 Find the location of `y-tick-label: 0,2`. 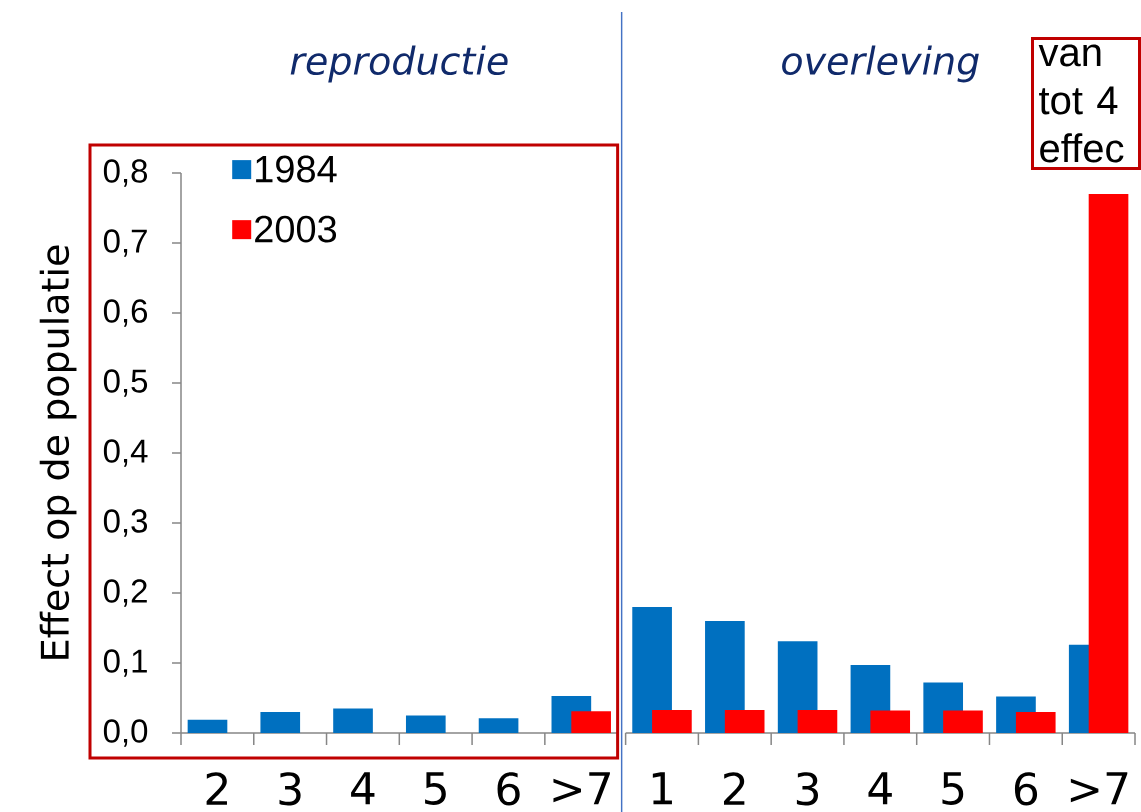

y-tick-label: 0,2 is located at coordinates (125, 593).